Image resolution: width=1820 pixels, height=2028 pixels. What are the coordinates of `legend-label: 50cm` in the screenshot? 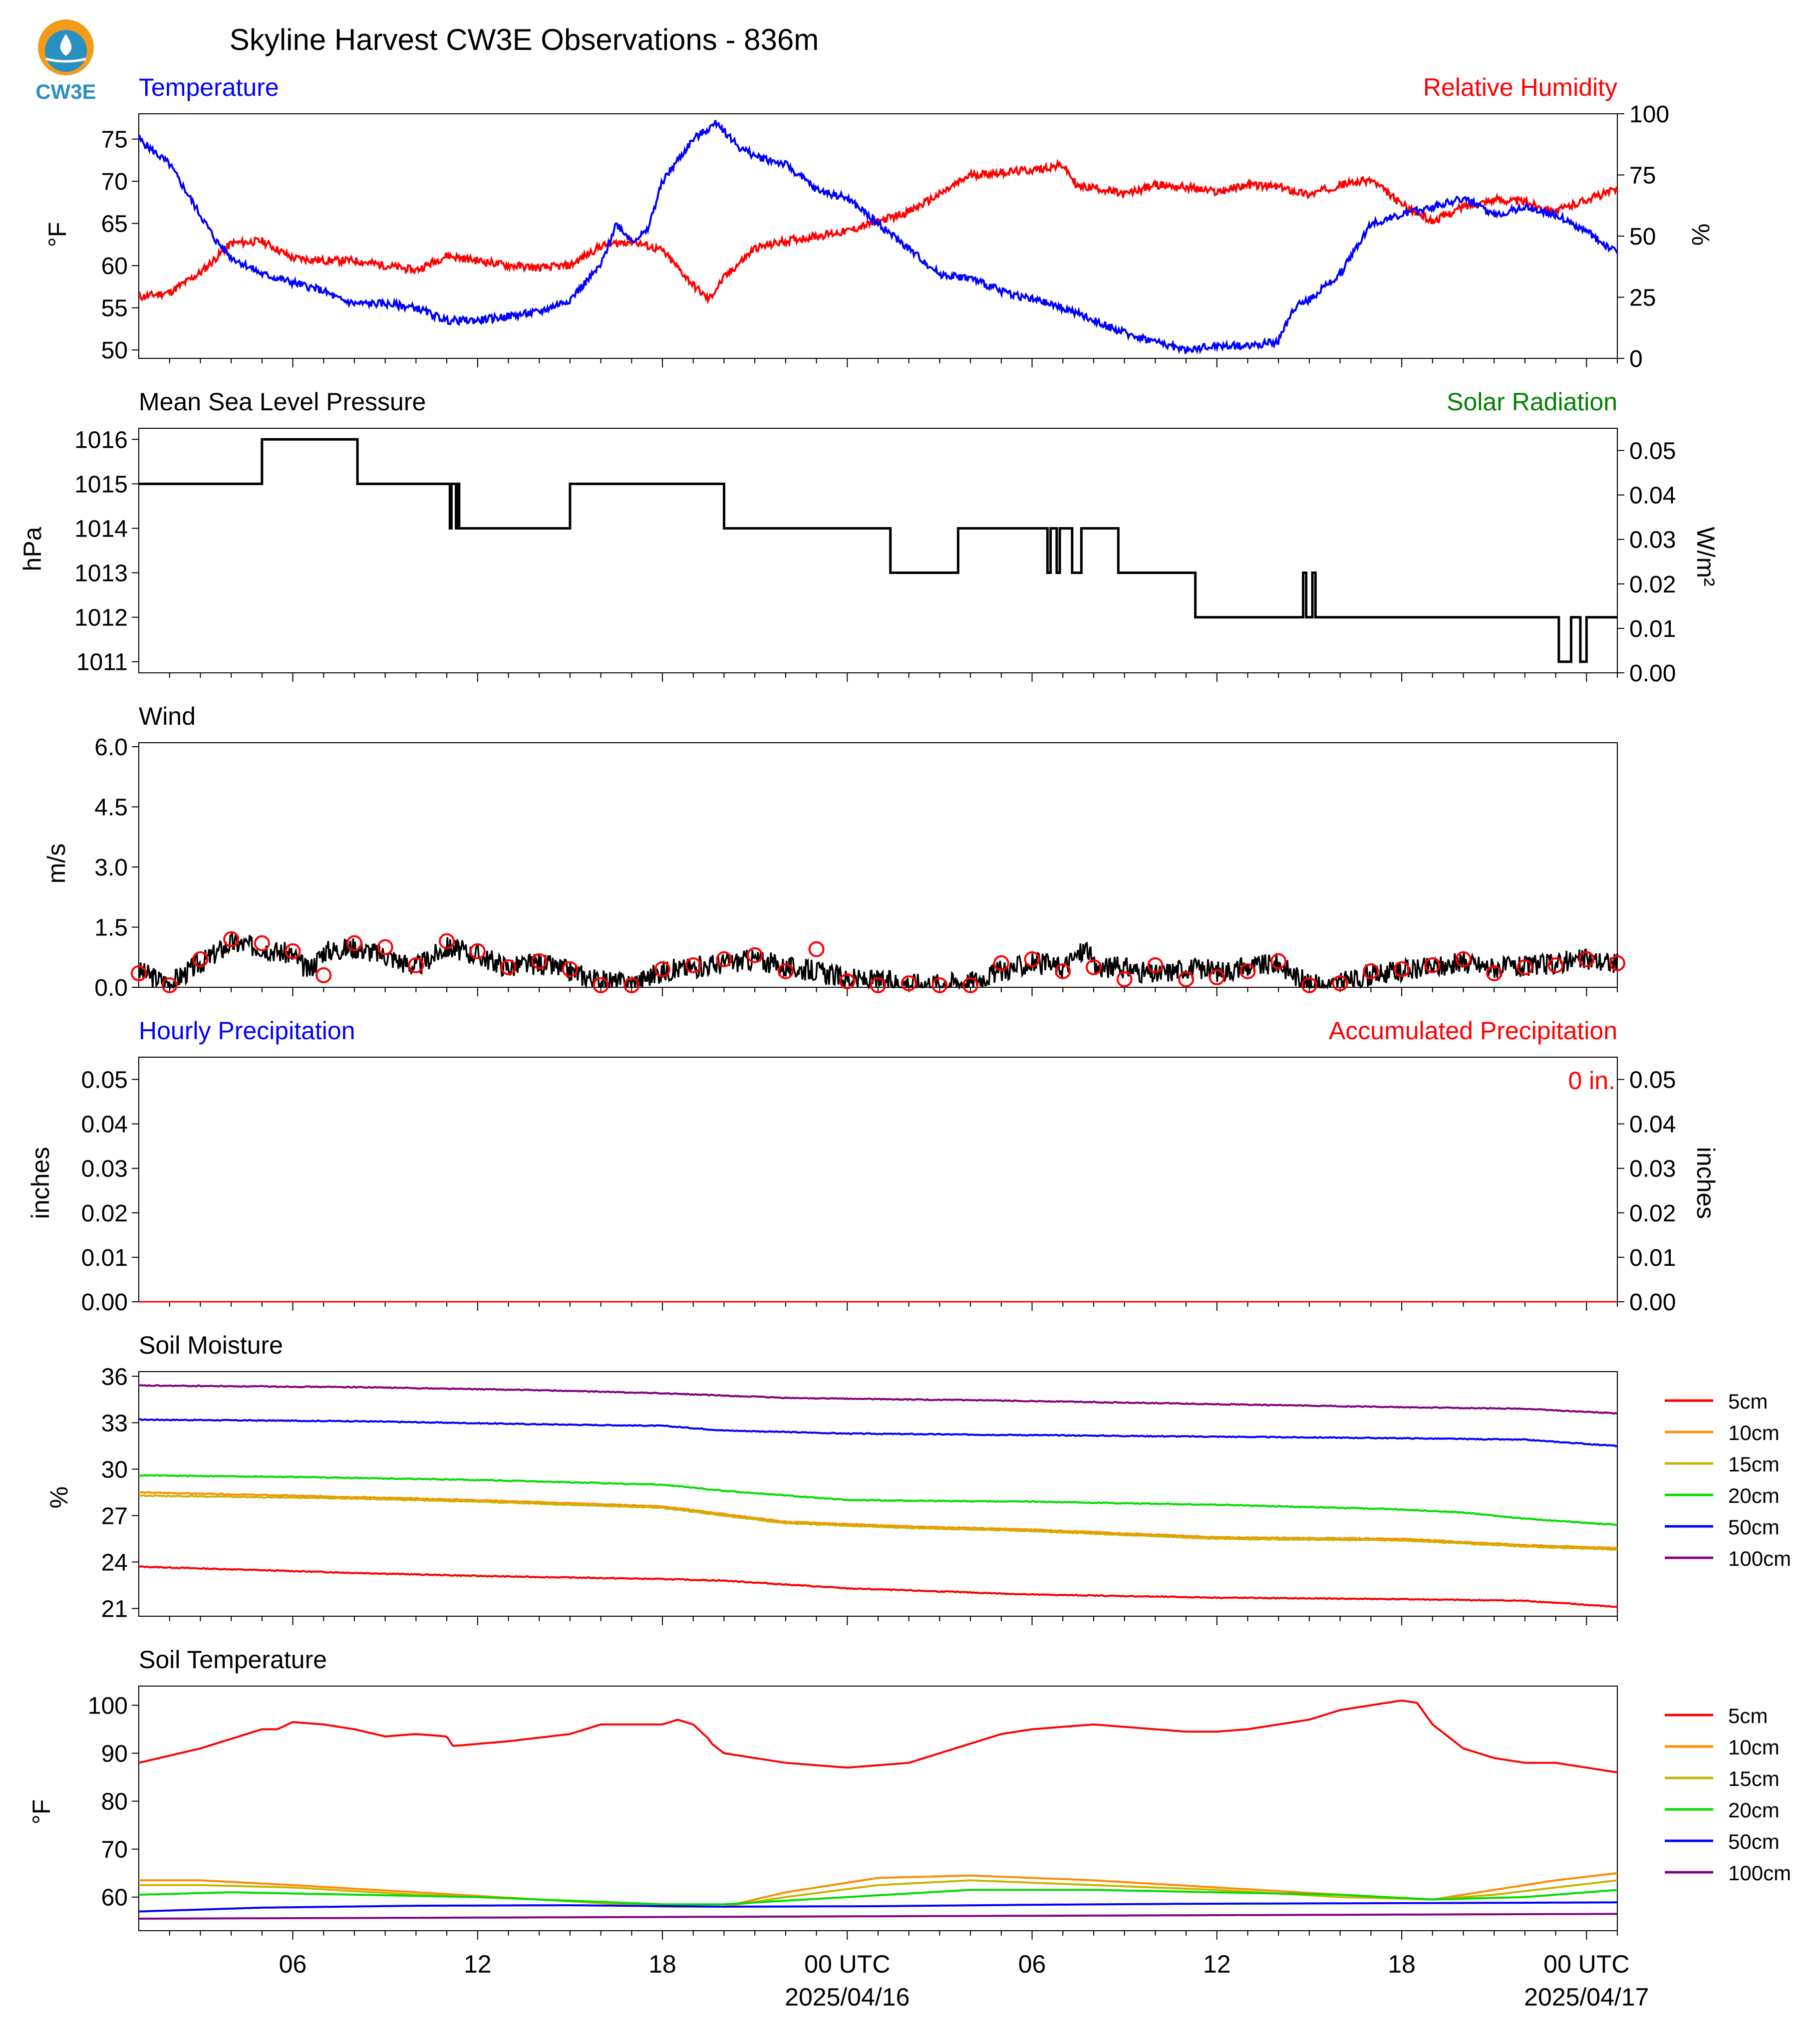 It's located at (1754, 1527).